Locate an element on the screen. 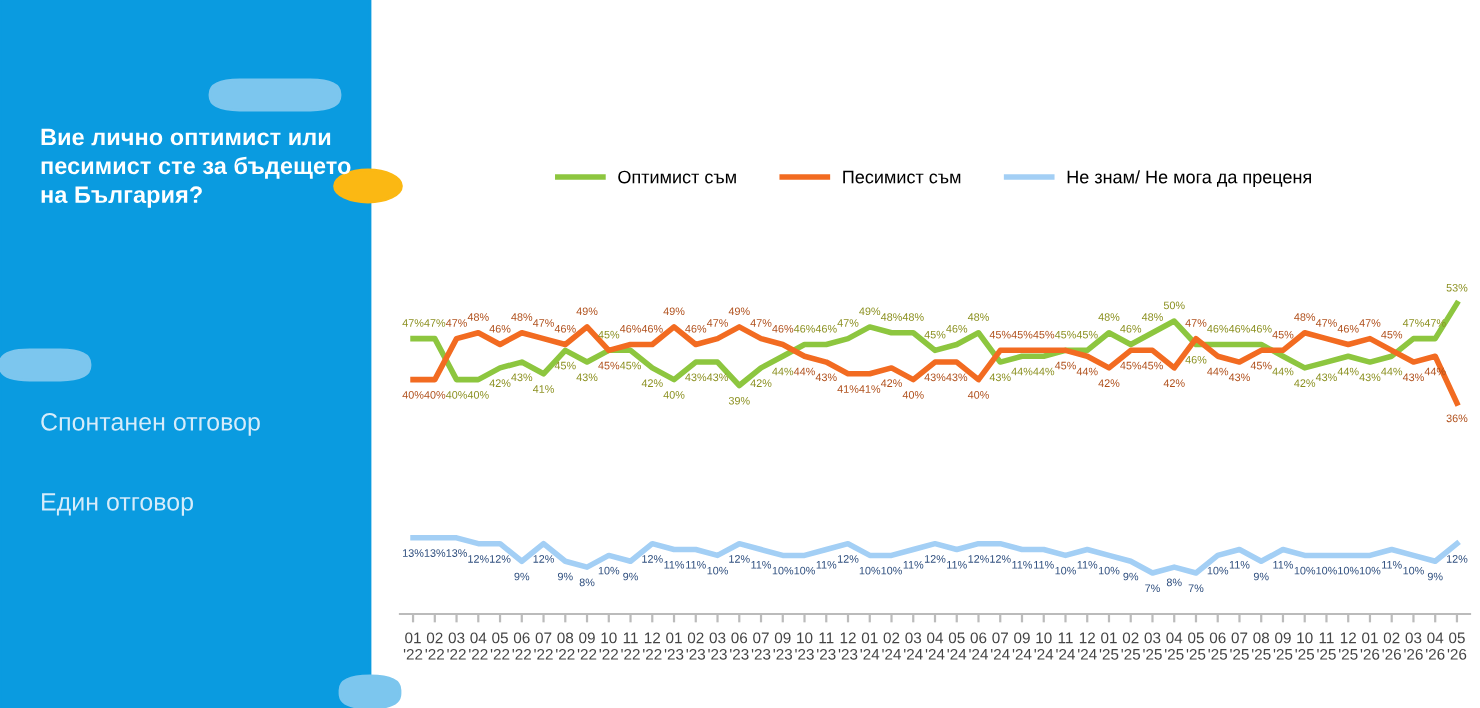 Image resolution: width=1480 pixels, height=708 pixels. text: Спонтанен отговор is located at coordinates (150, 424).